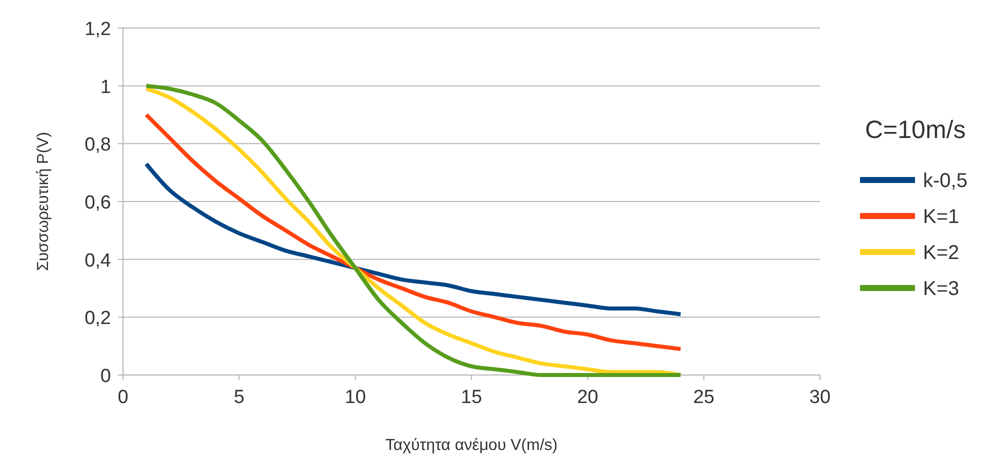 The height and width of the screenshot is (457, 992). What do you see at coordinates (97, 203) in the screenshot?
I see `y-tick-label: 0,6` at bounding box center [97, 203].